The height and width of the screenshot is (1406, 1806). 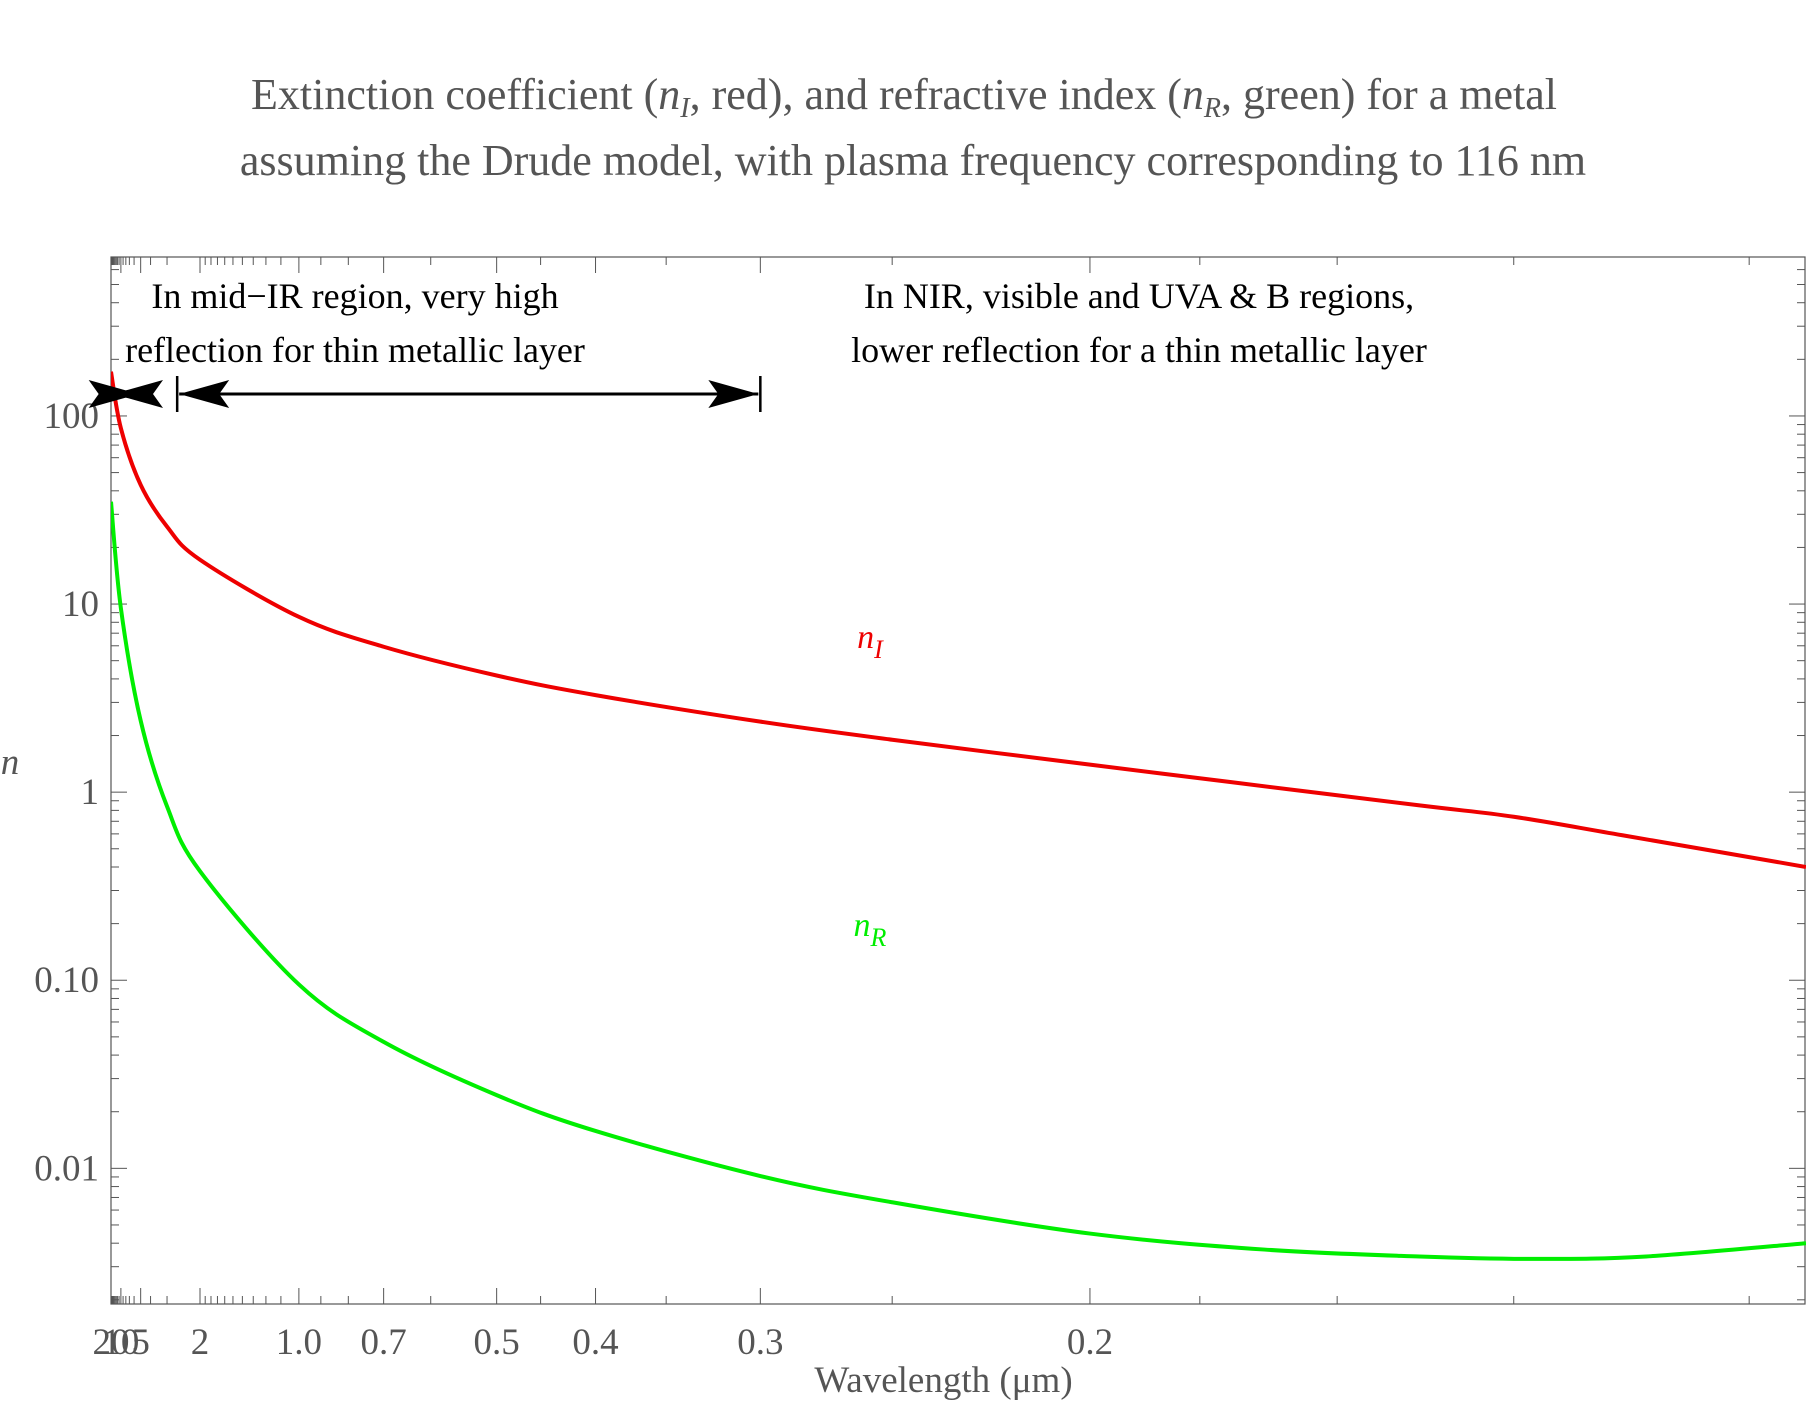 What do you see at coordinates (80, 604) in the screenshot?
I see `y-tick-label: 10` at bounding box center [80, 604].